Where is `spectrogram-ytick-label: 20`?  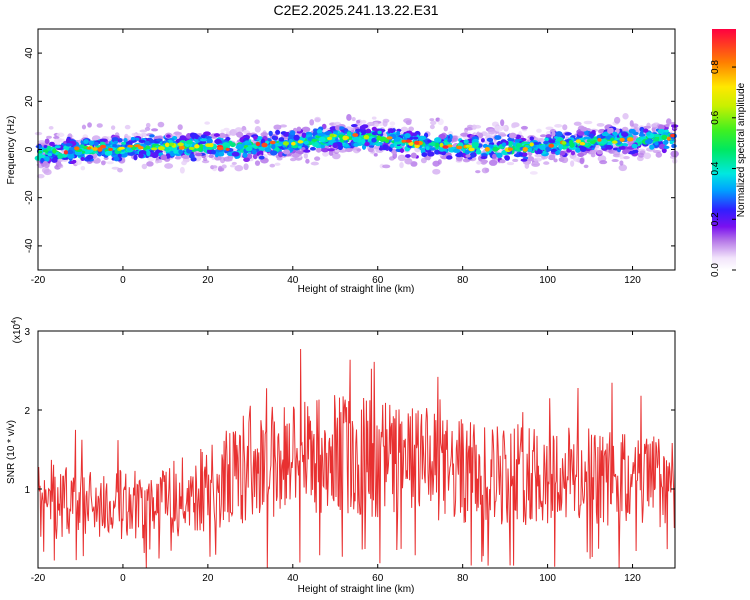 spectrogram-ytick-label: 20 is located at coordinates (29, 101).